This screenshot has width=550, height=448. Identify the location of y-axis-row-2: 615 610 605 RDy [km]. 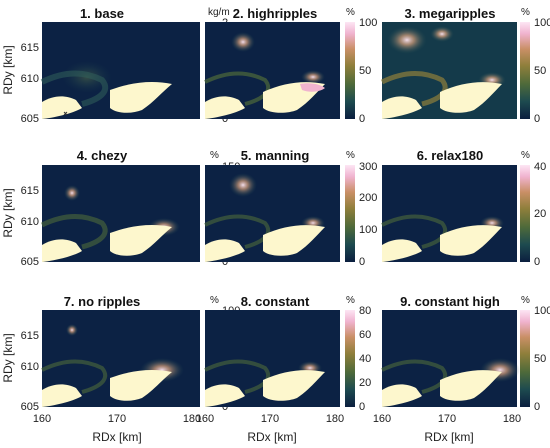
(20, 226).